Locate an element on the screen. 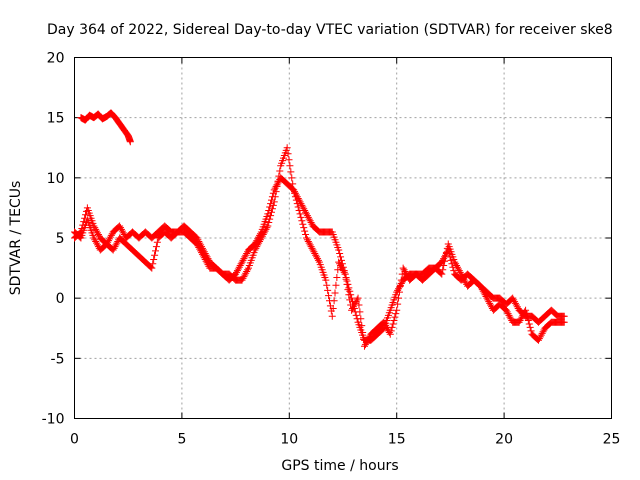 This screenshot has height=480, width=640. y-tick-label: -10 is located at coordinates (53, 420).